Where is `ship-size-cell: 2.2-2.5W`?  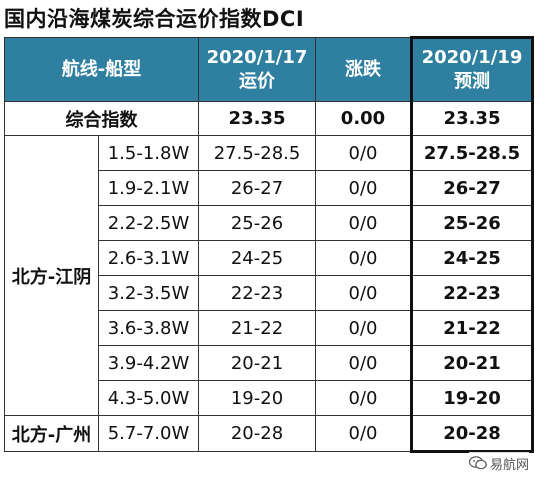
ship-size-cell: 2.2-2.5W is located at coordinates (148, 223).